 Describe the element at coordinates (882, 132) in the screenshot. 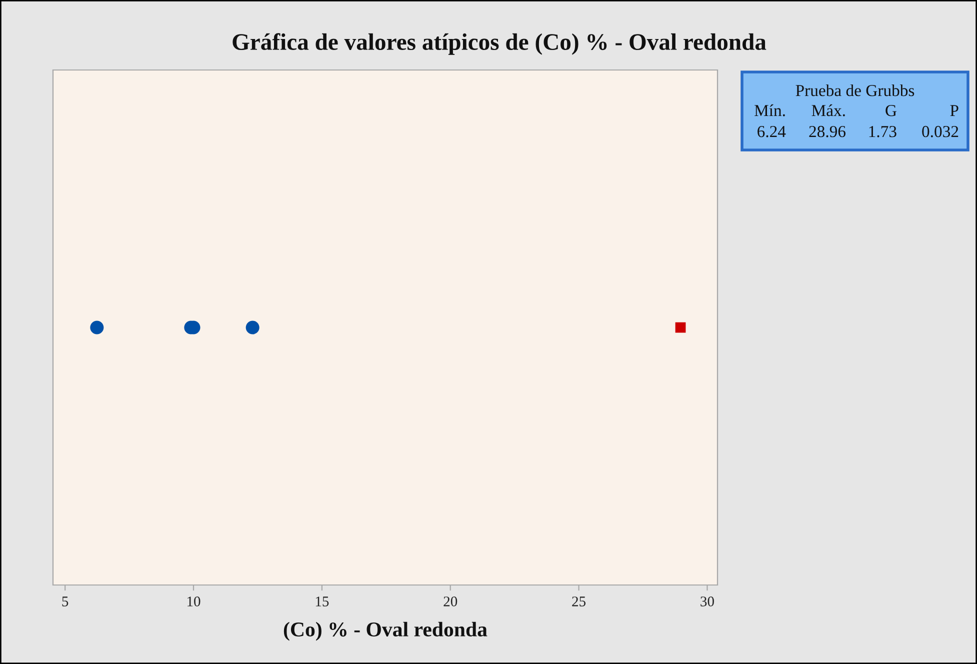

I see `text: 1.73` at that location.